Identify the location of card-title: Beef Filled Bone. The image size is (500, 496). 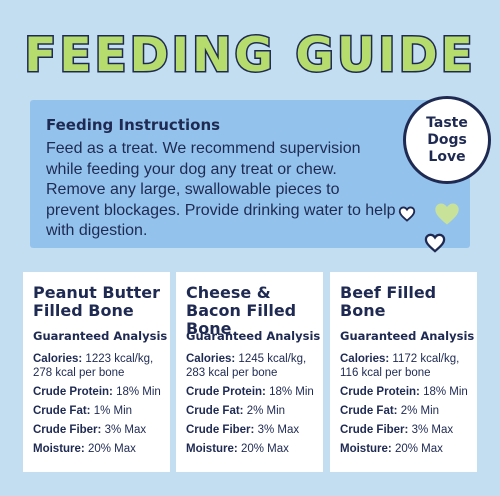
(388, 301).